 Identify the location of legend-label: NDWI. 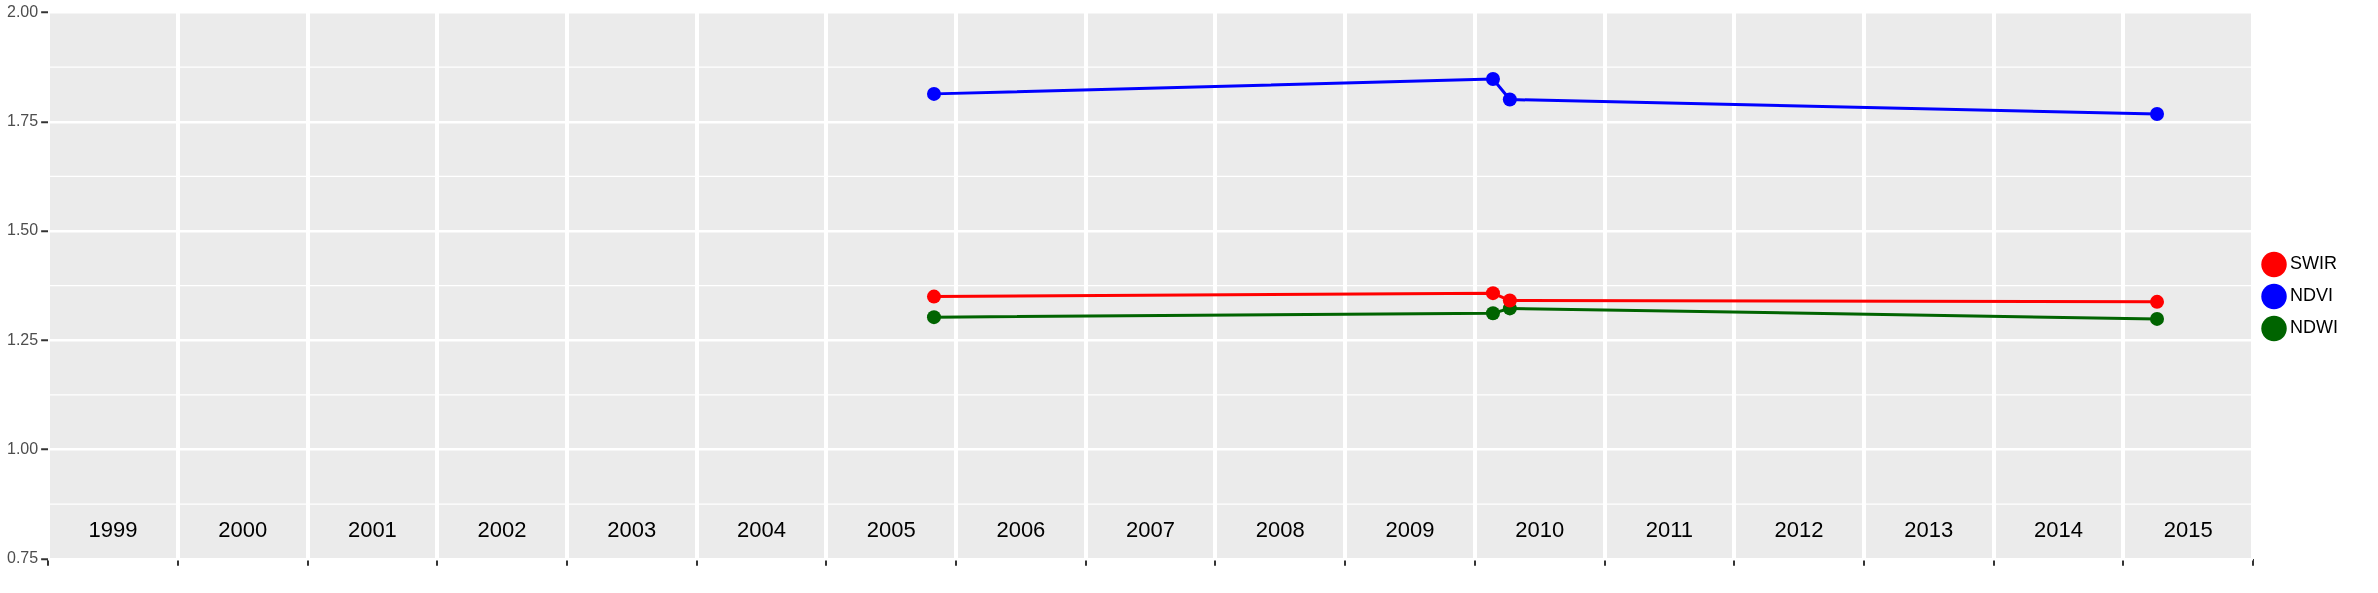
(2314, 327).